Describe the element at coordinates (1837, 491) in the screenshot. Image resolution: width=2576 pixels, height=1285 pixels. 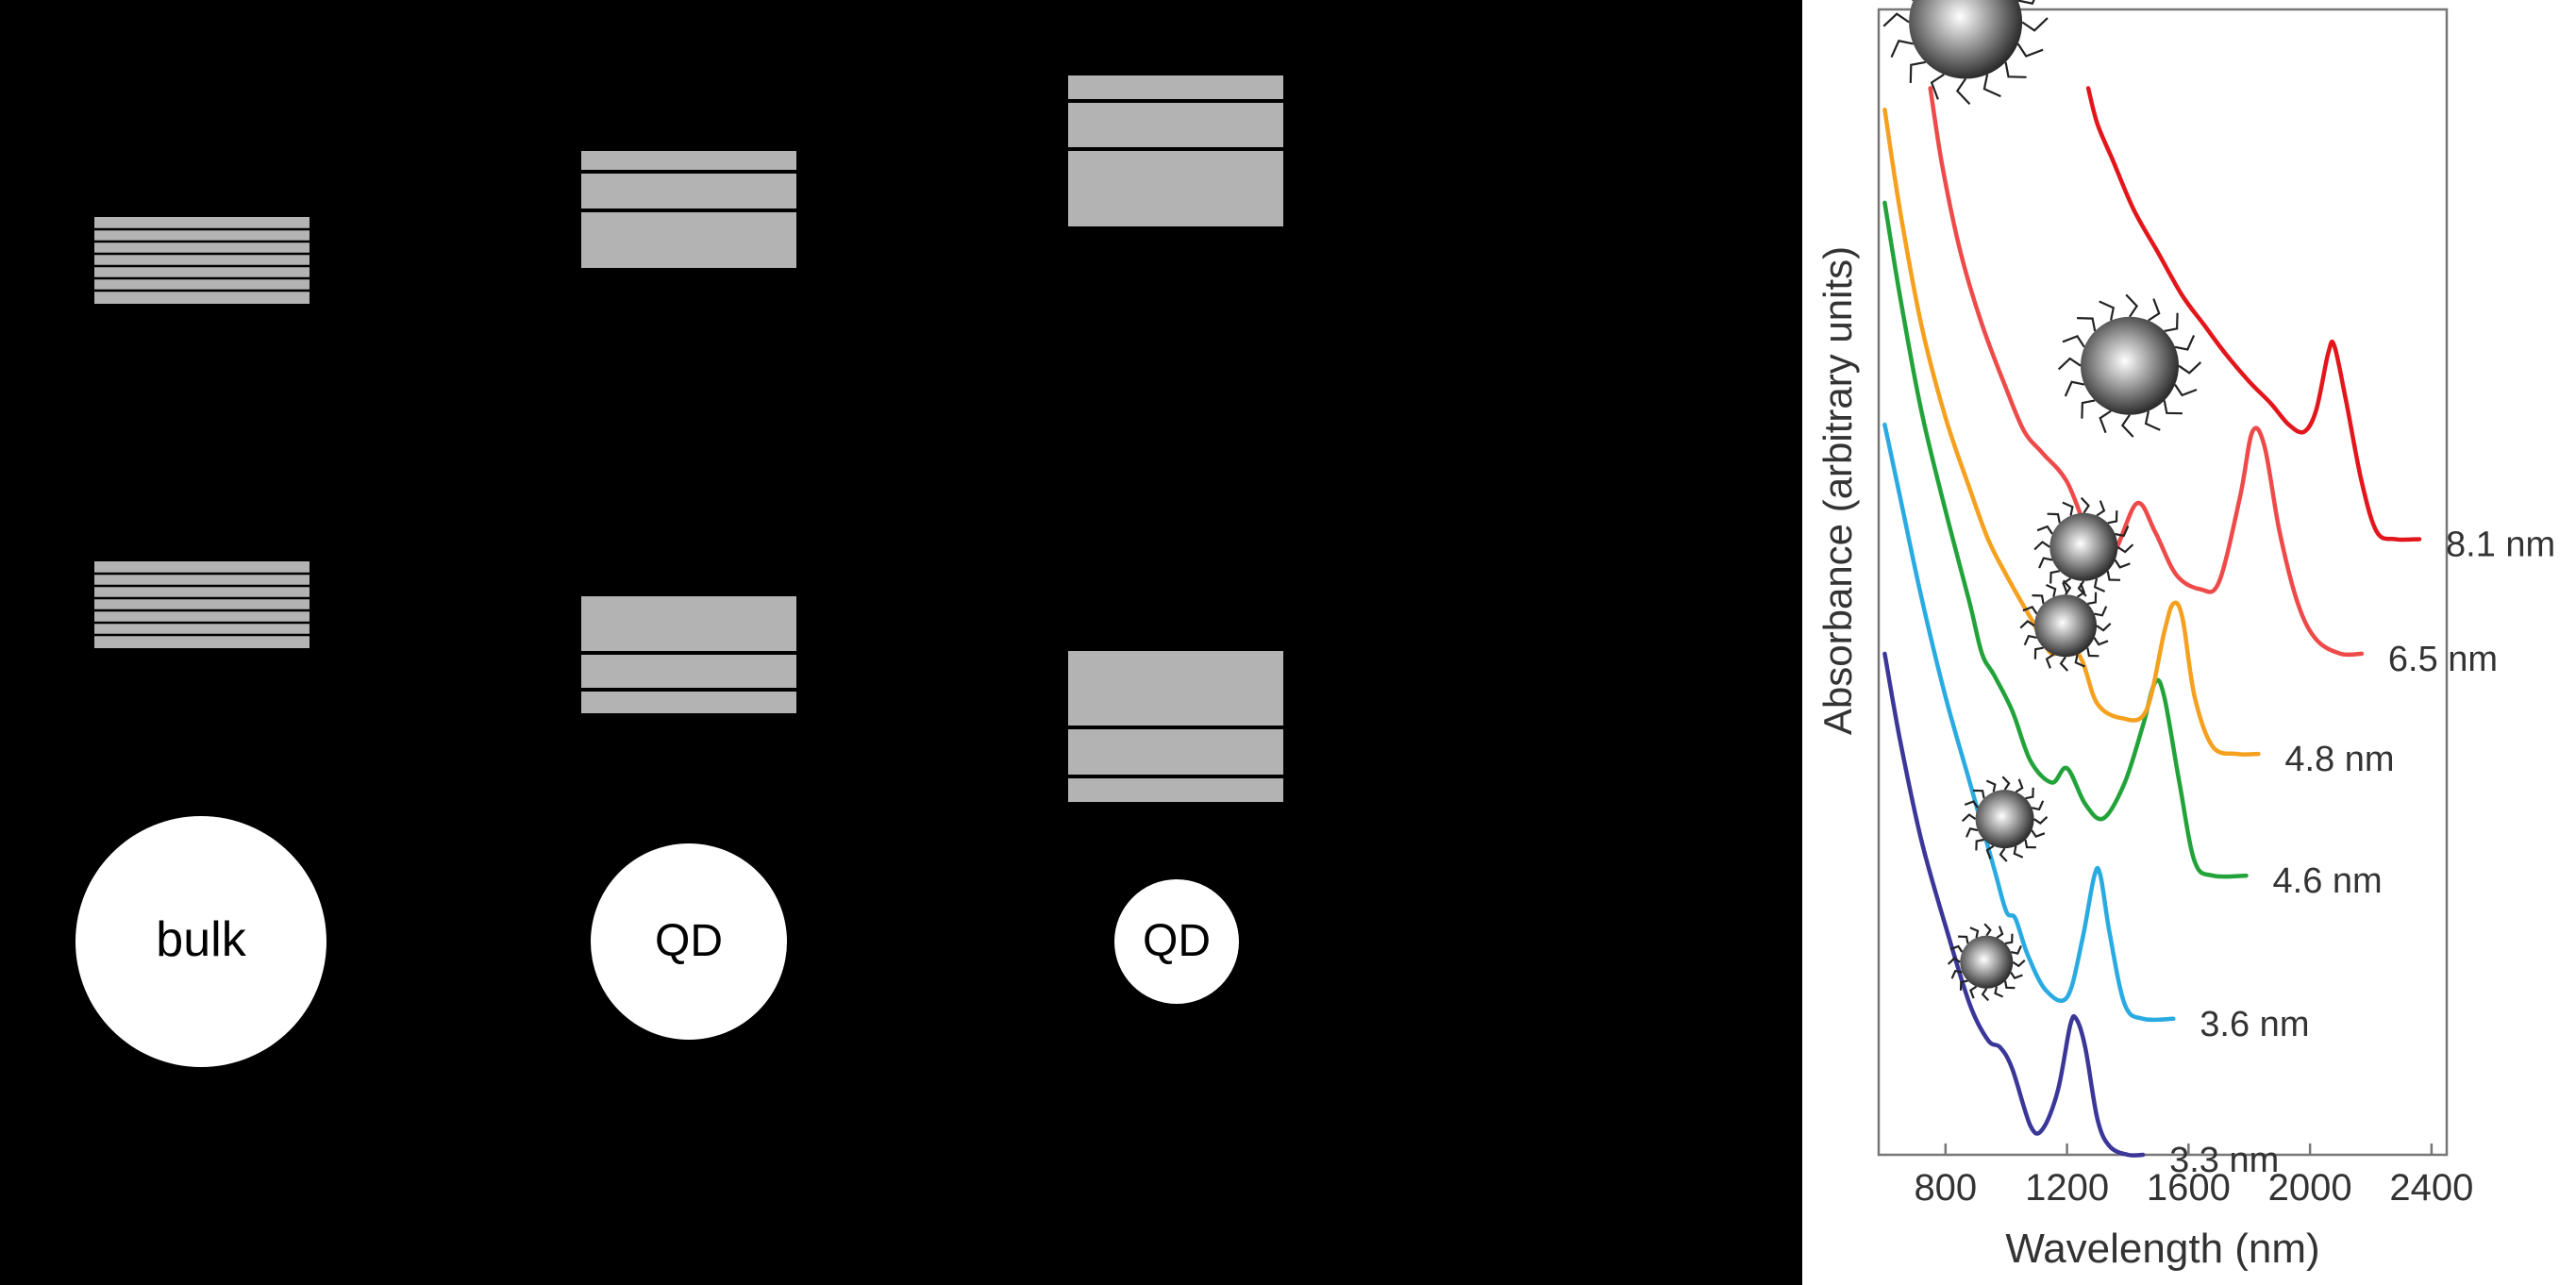
I see `y-axis-label: Absorbance (arbitrary units)` at that location.